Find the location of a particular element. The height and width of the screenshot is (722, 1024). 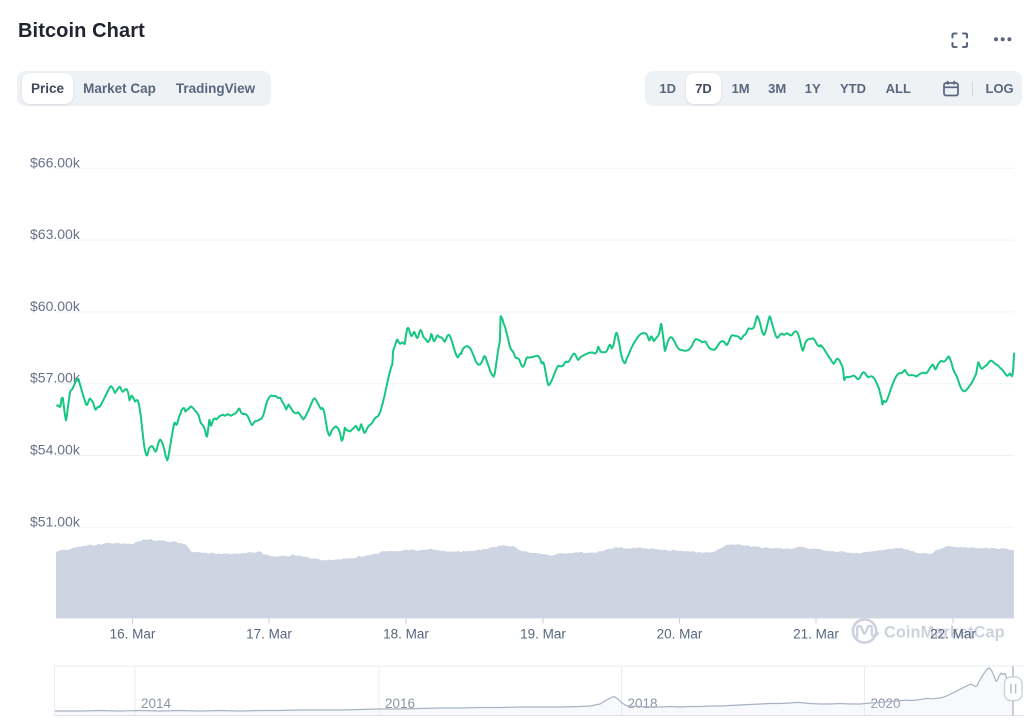

svg-text: 19. Mar is located at coordinates (543, 634).